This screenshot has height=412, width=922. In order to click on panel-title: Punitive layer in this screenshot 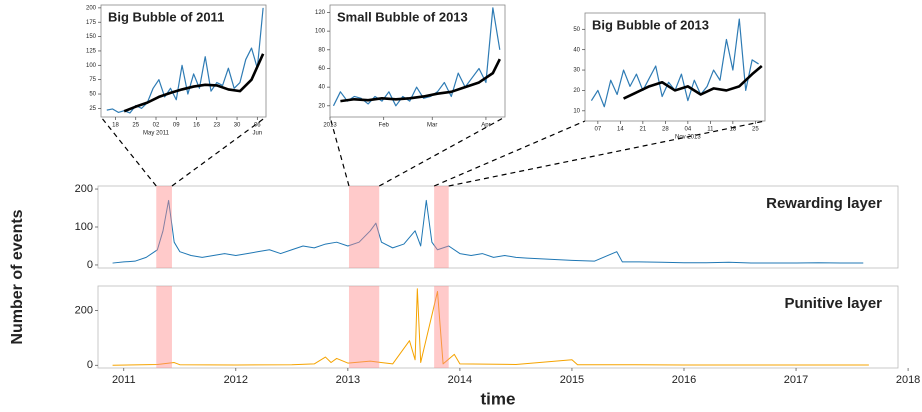, I will do `click(833, 303)`.